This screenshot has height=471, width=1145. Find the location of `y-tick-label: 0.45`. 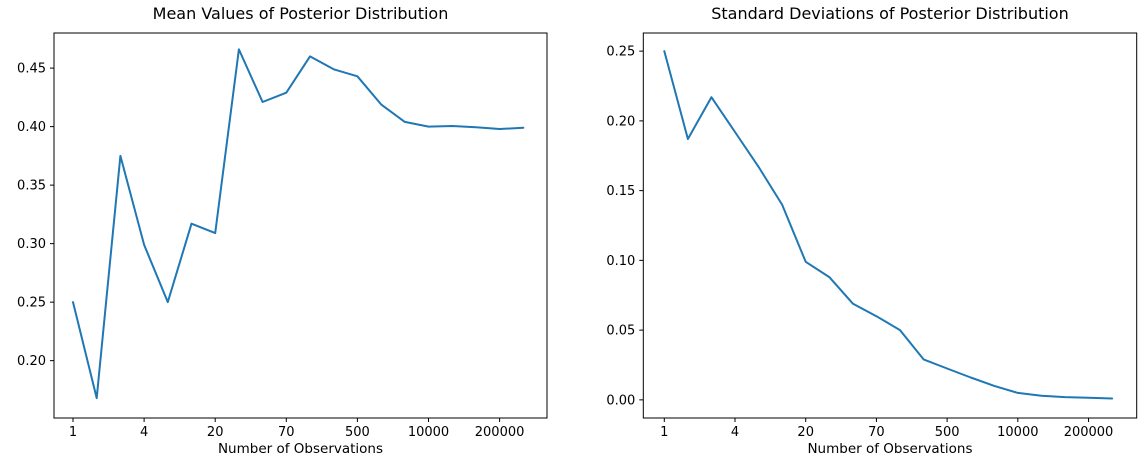

y-tick-label: 0.45 is located at coordinates (31, 69).